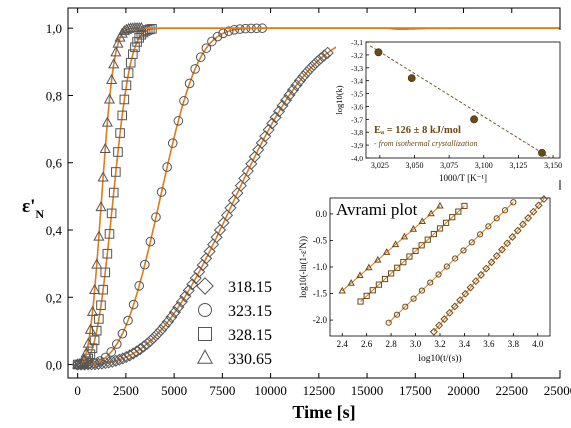  What do you see at coordinates (489, 265) in the screenshot?
I see `inset2-fit-line` at bounding box center [489, 265].